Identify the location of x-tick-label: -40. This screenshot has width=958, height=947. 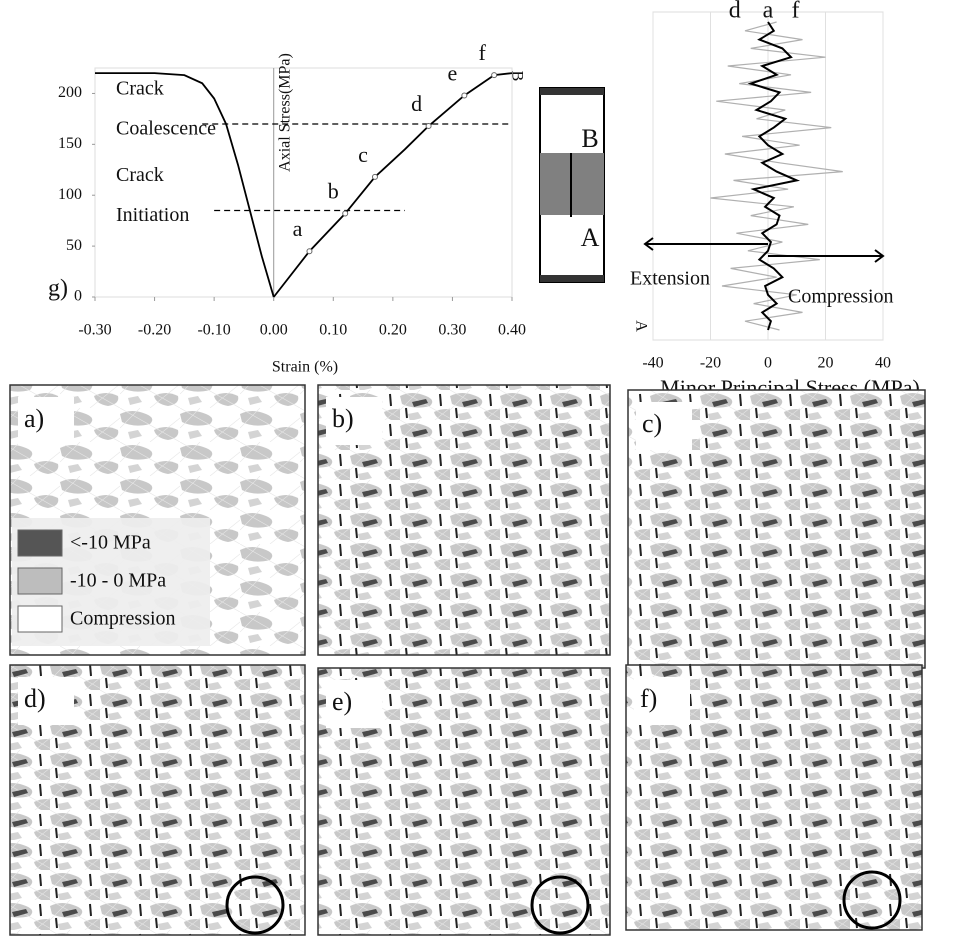
(652, 363).